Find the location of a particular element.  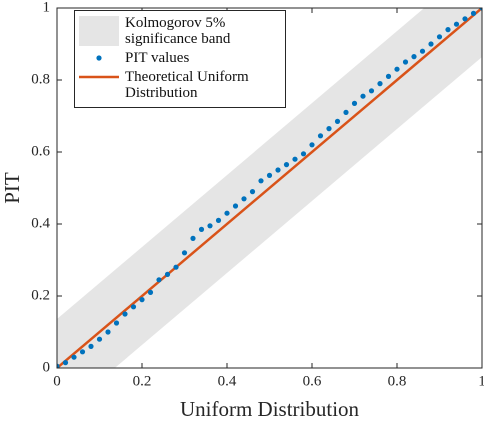

legend-label: Theoretical Uniform Distribution is located at coordinates (187, 85).